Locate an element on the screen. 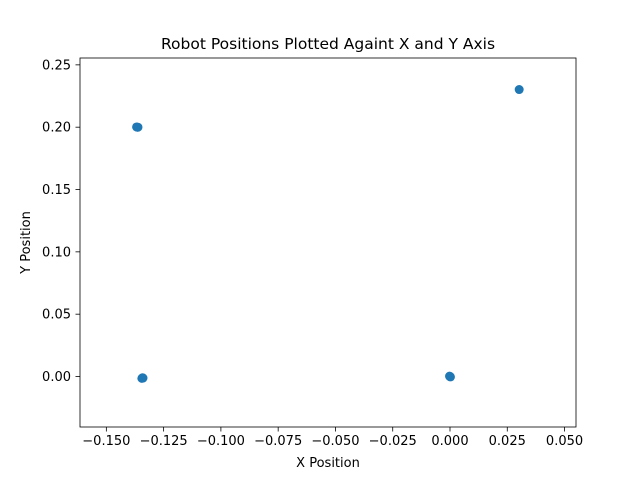  y-tick-label: 0.10 is located at coordinates (56, 252).